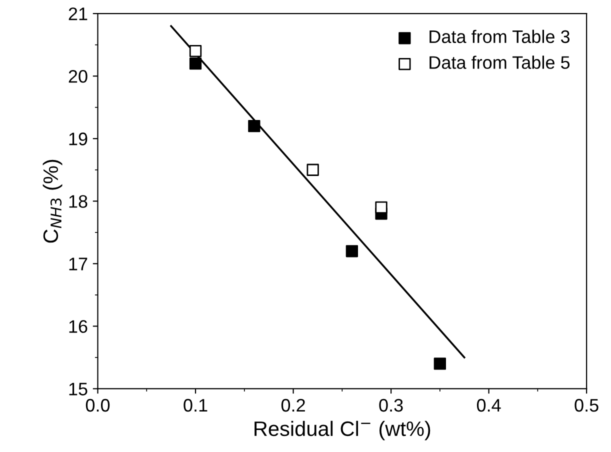 The height and width of the screenshot is (452, 611). I want to click on x-axis-title: Residual Cl$^{−}$ (wt%), so click(342, 430).